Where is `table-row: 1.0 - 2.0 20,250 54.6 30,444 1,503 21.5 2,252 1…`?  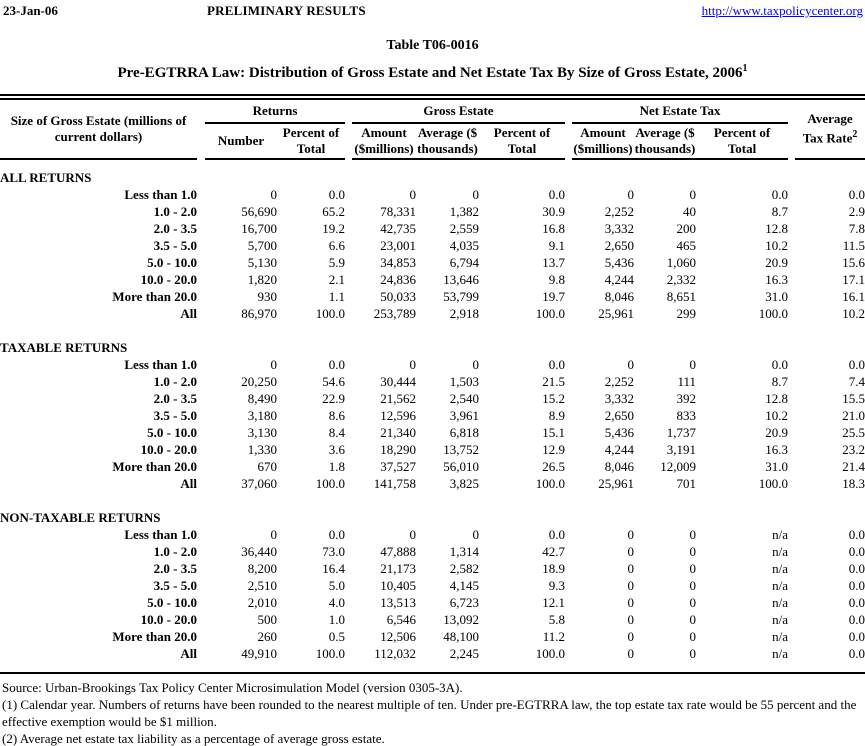
table-row: 1.0 - 2.0 20,250 54.6 30,444 1,503 21.5 2,252 1… is located at coordinates (432, 381).